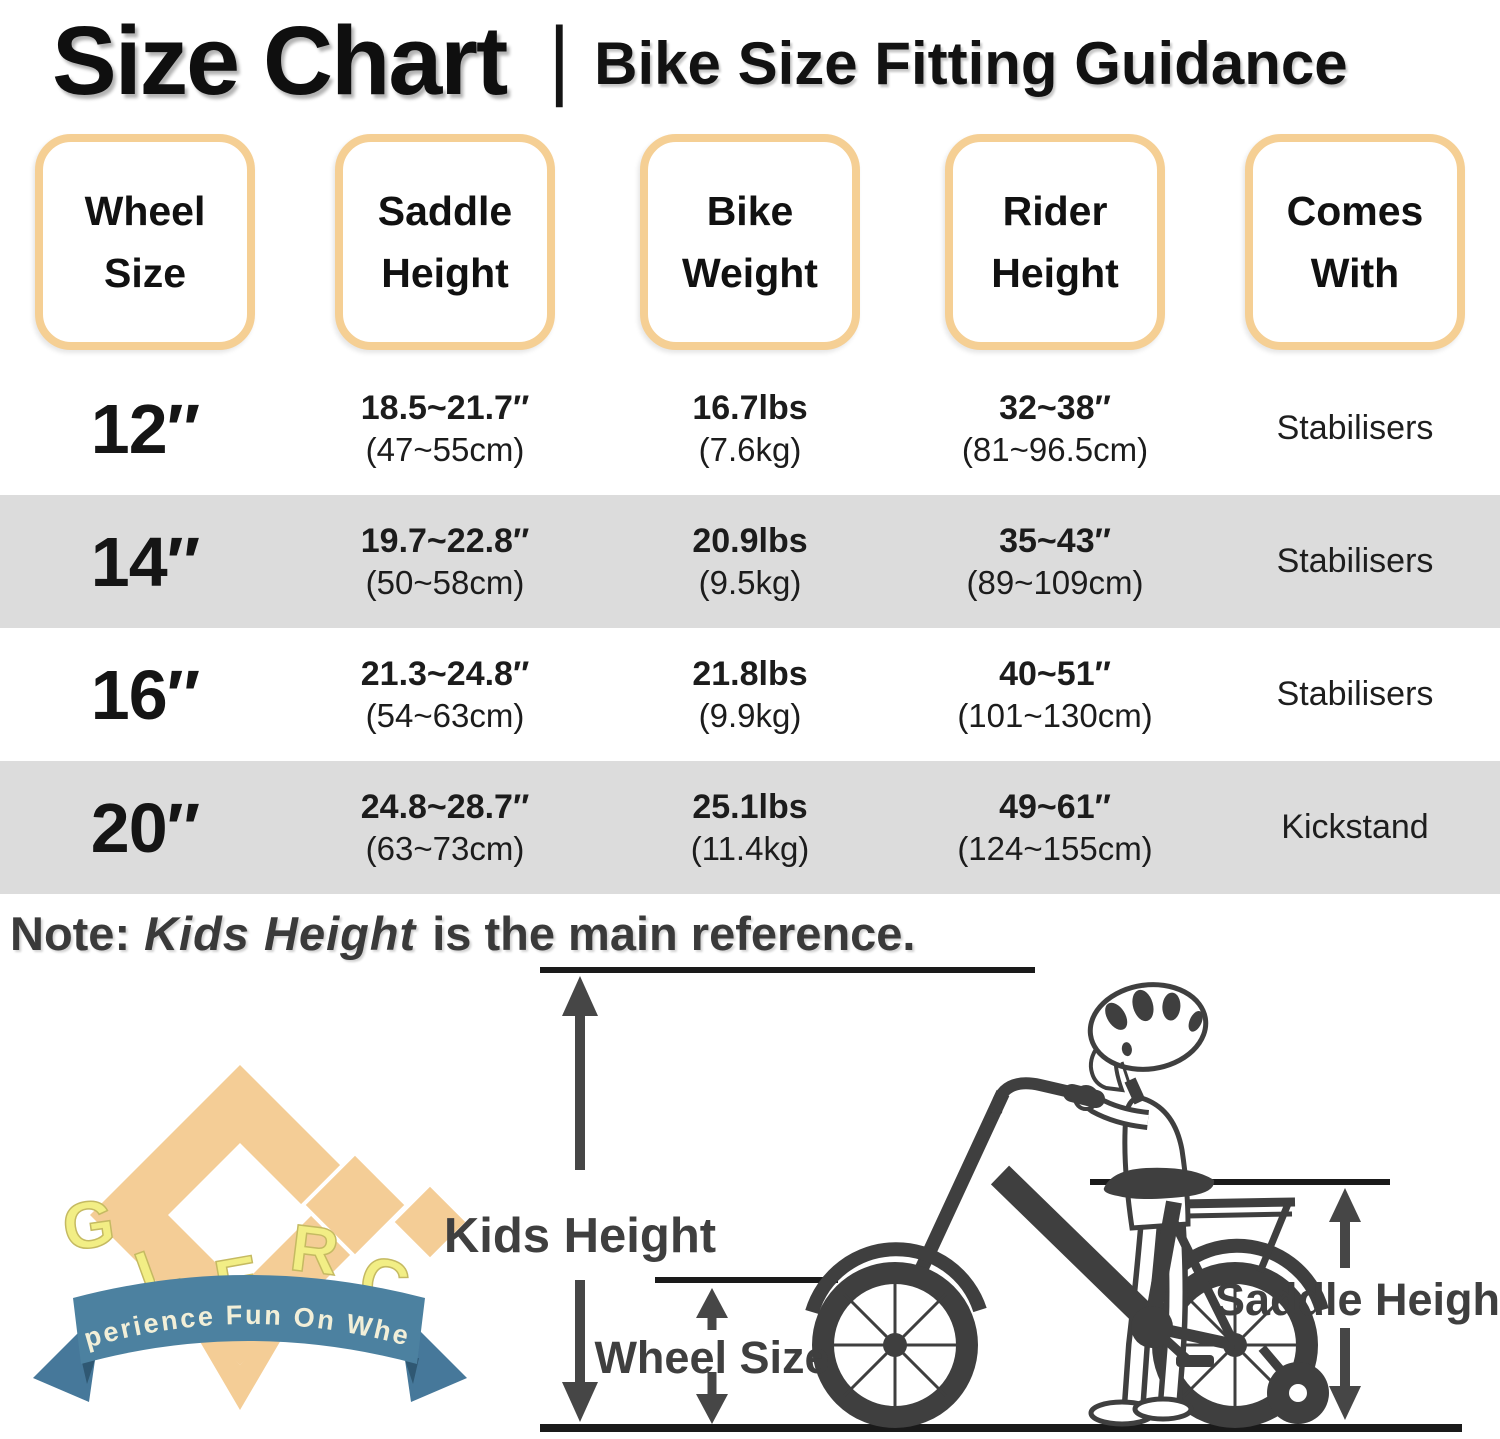  I want to click on header-label: With, so click(1355, 273).